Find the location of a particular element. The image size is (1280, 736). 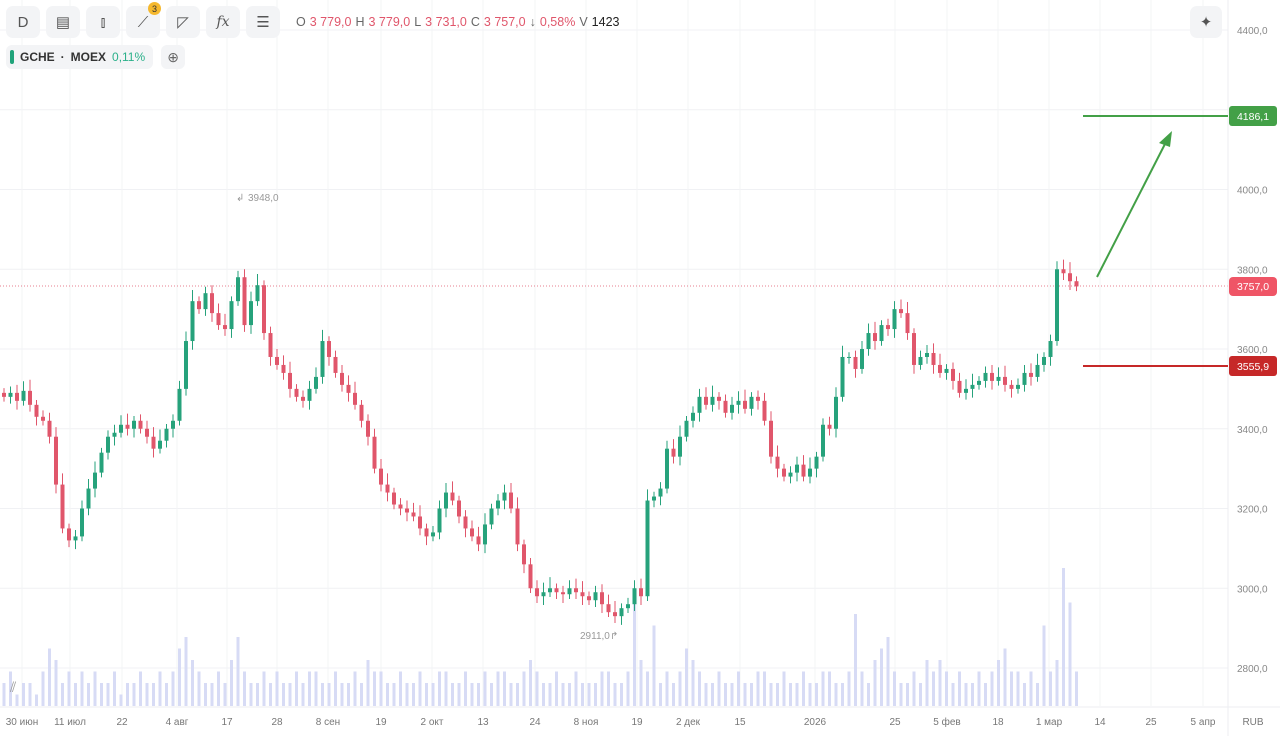

drawings-icon: ⟋ 3 is located at coordinates (143, 20).